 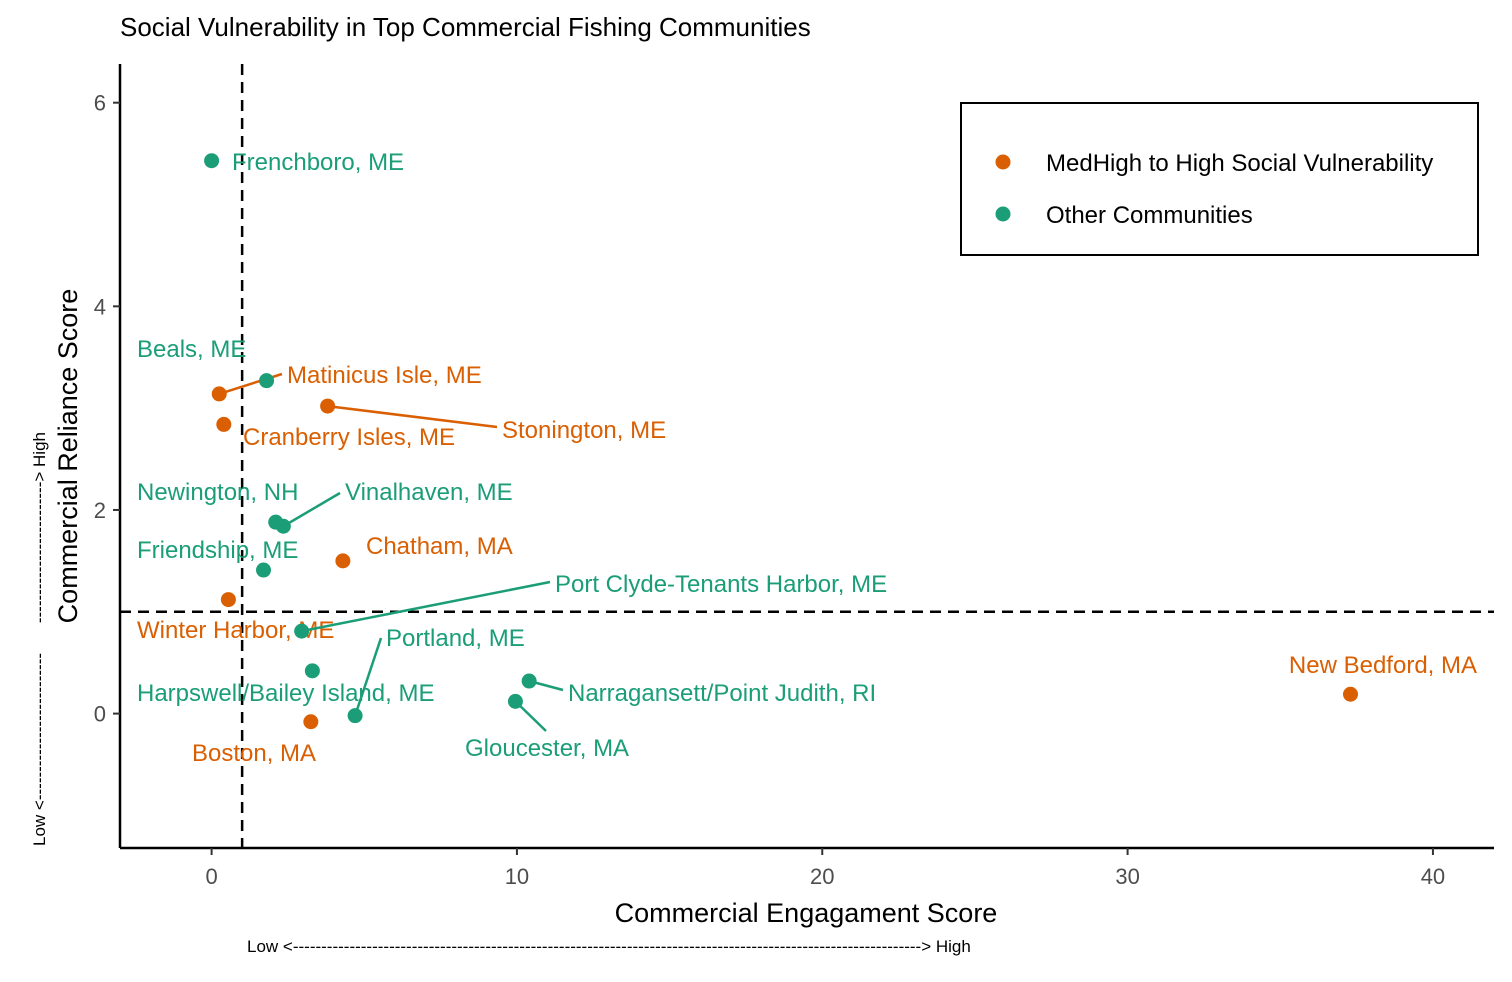 What do you see at coordinates (584, 430) in the screenshot?
I see `point-label: Stonington, ME` at bounding box center [584, 430].